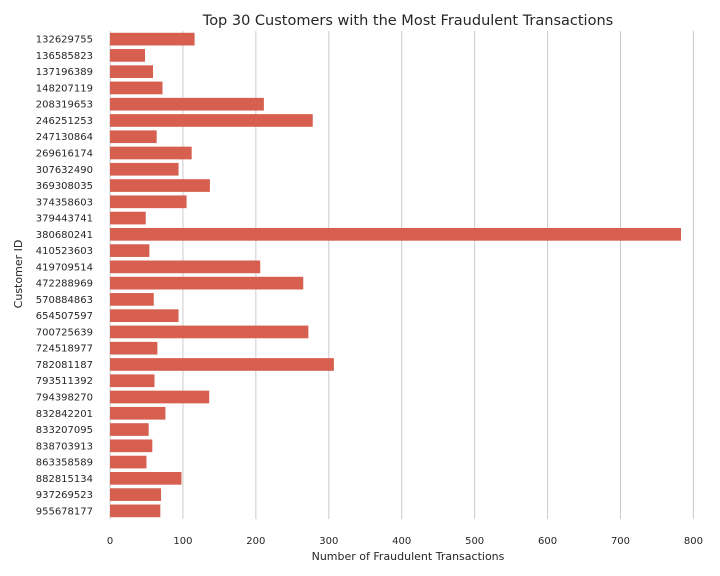 This screenshot has height=576, width=720. Describe the element at coordinates (64, 349) in the screenshot. I see `y-tick-label: 724518977` at that location.